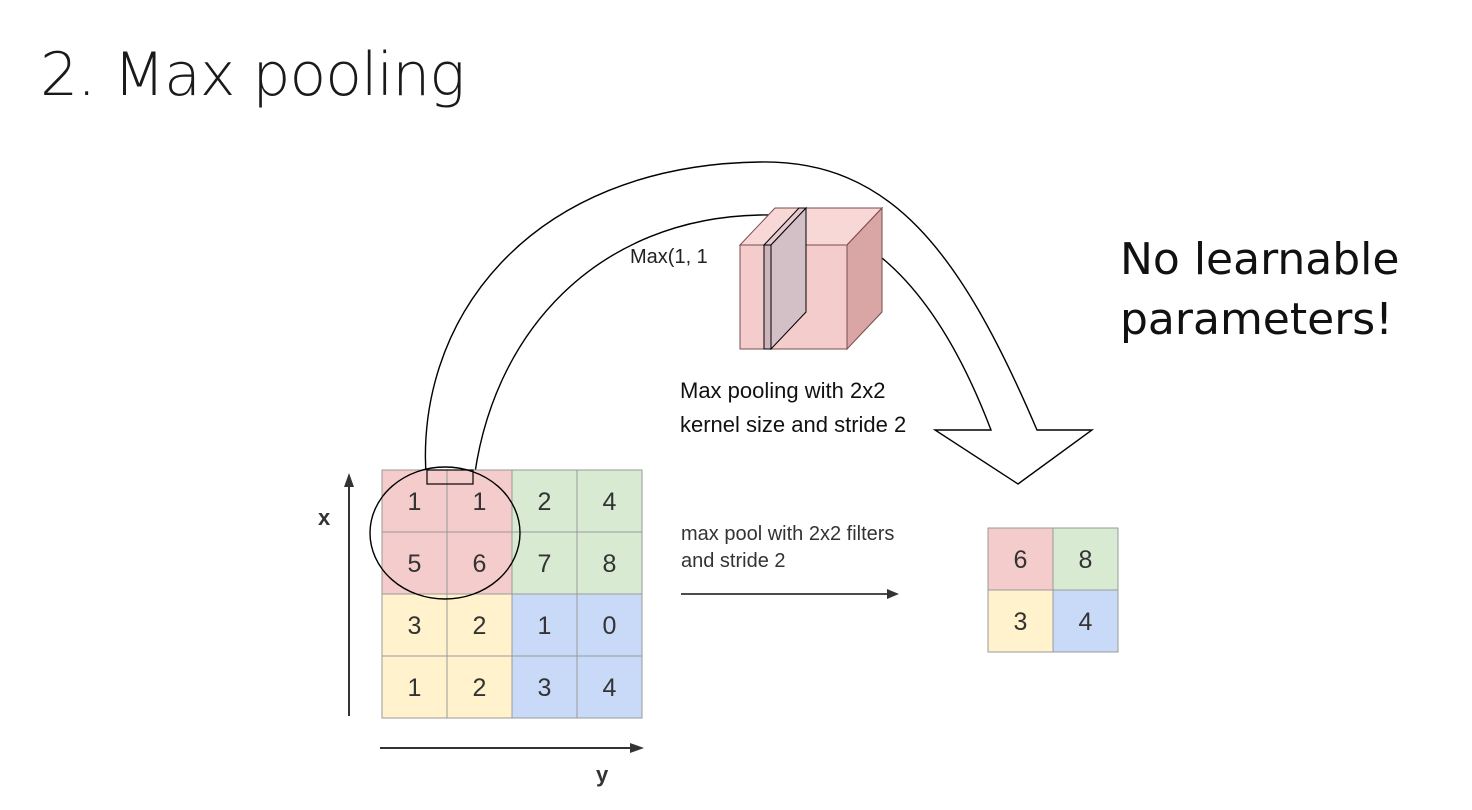 The image size is (1472, 810). I want to click on y-axis-label: y, so click(602, 774).